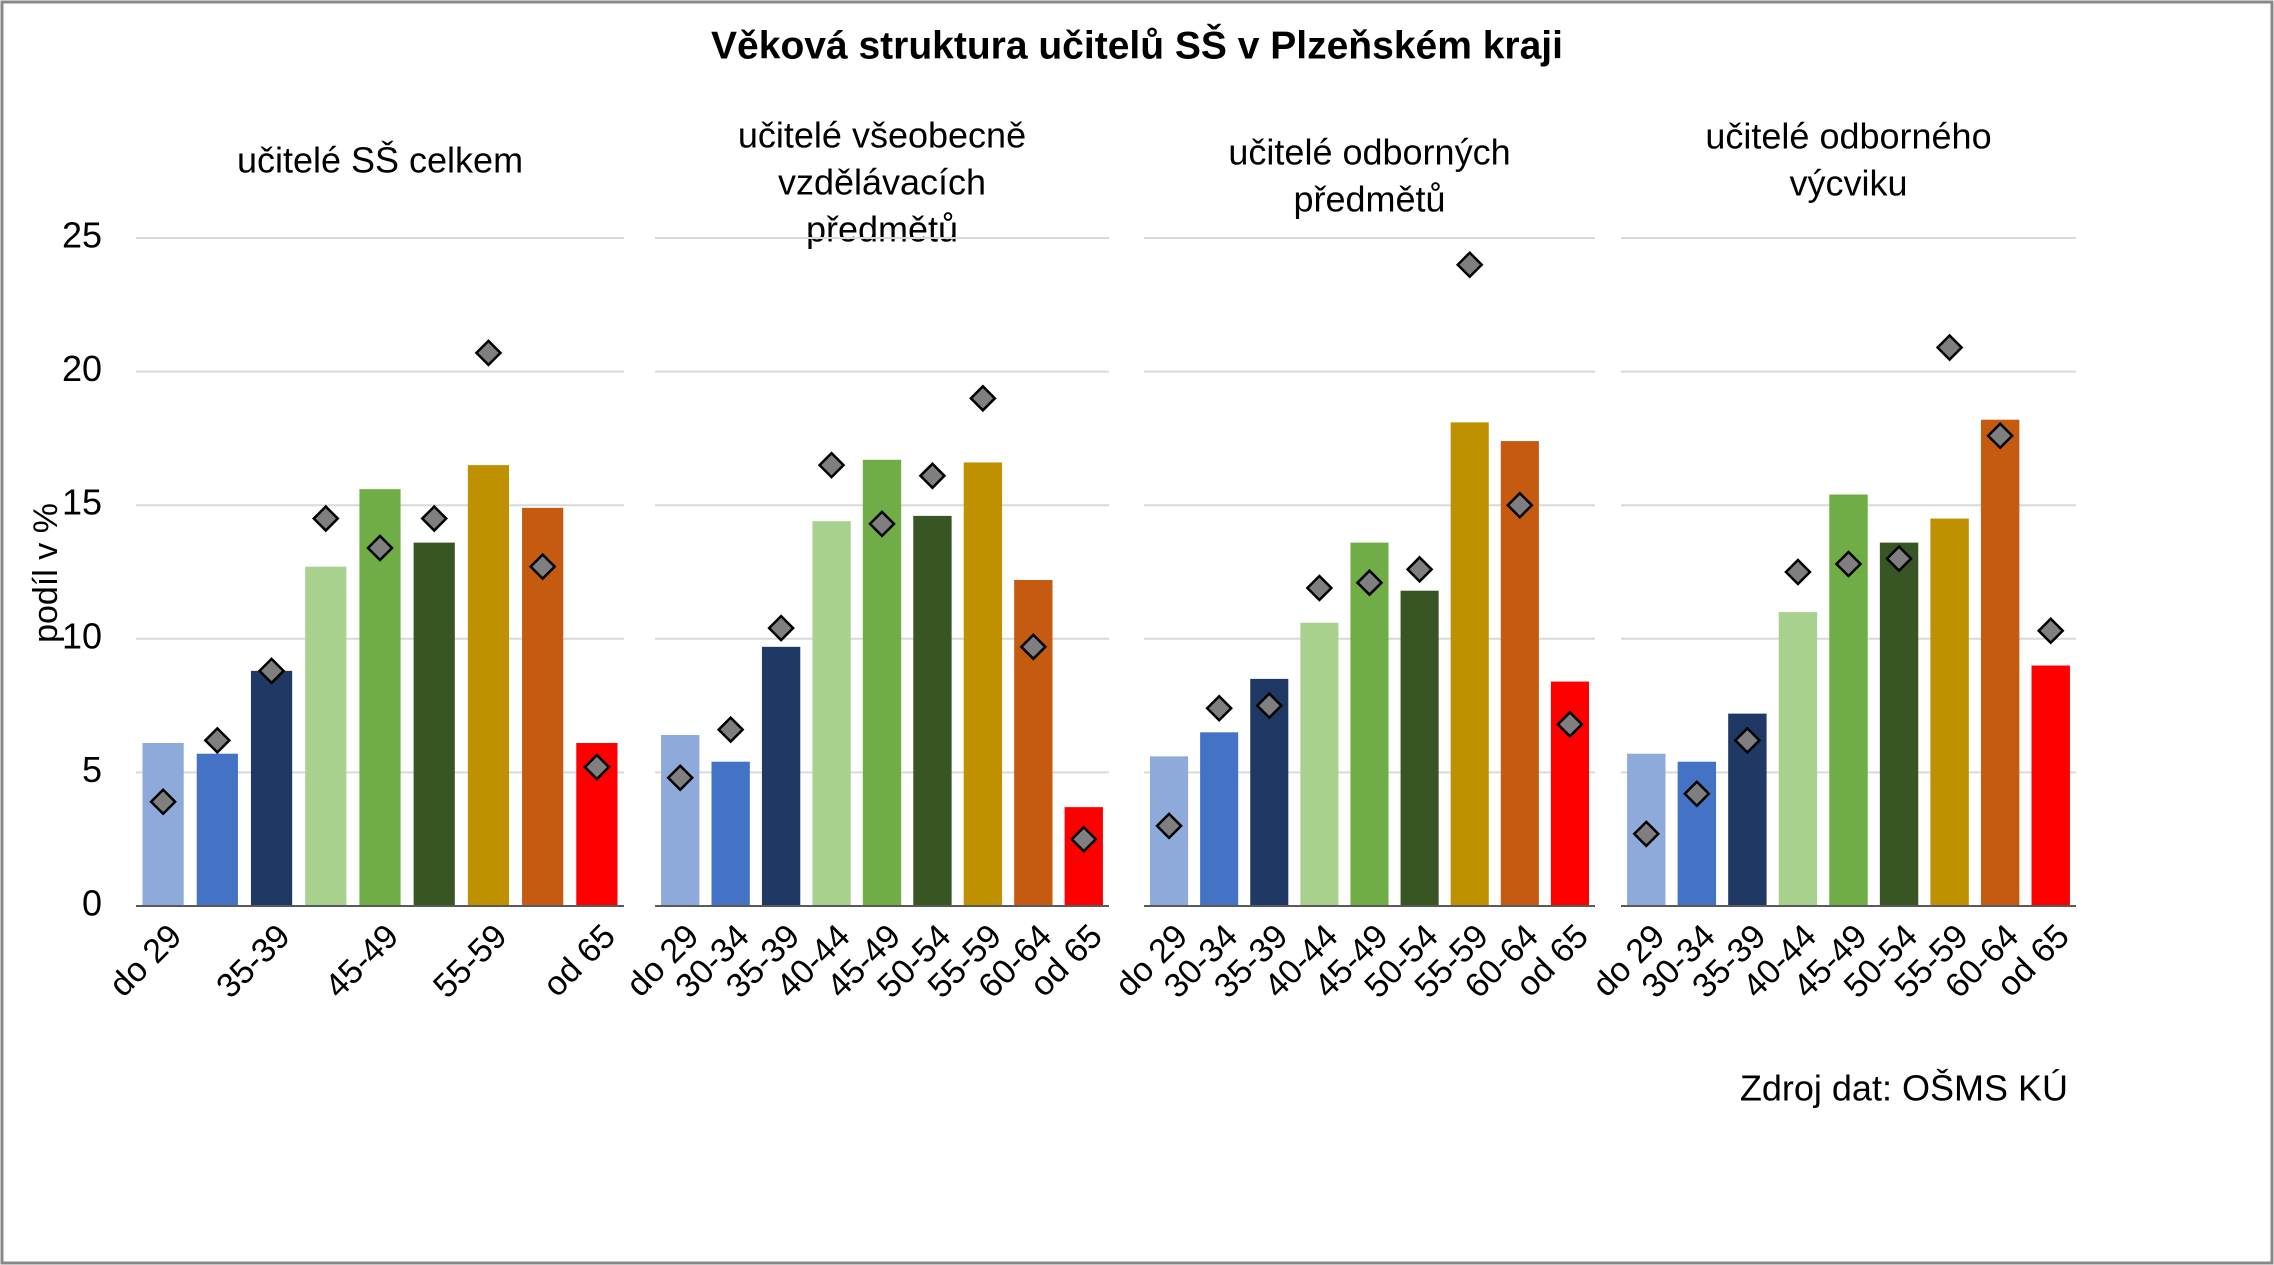  I want to click on y-tick-label: 10, so click(82, 635).